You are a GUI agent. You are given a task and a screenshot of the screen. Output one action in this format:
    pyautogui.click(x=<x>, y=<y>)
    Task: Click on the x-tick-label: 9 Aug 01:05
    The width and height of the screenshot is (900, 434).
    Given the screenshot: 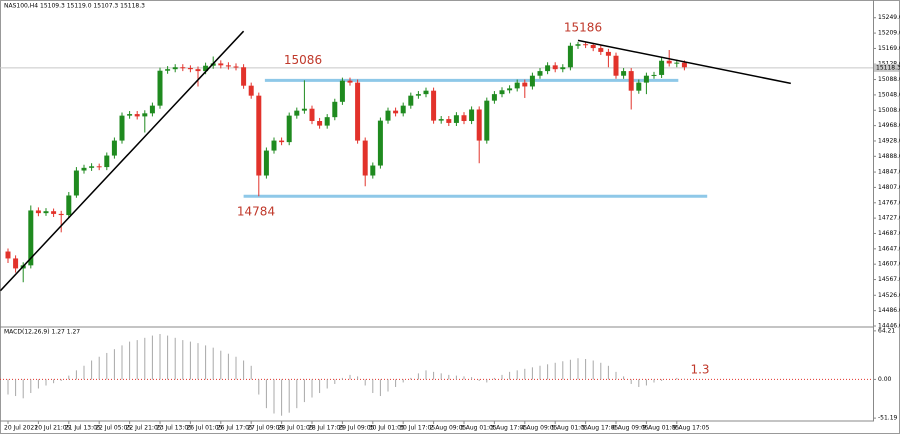 What is the action you would take?
    pyautogui.click(x=660, y=428)
    